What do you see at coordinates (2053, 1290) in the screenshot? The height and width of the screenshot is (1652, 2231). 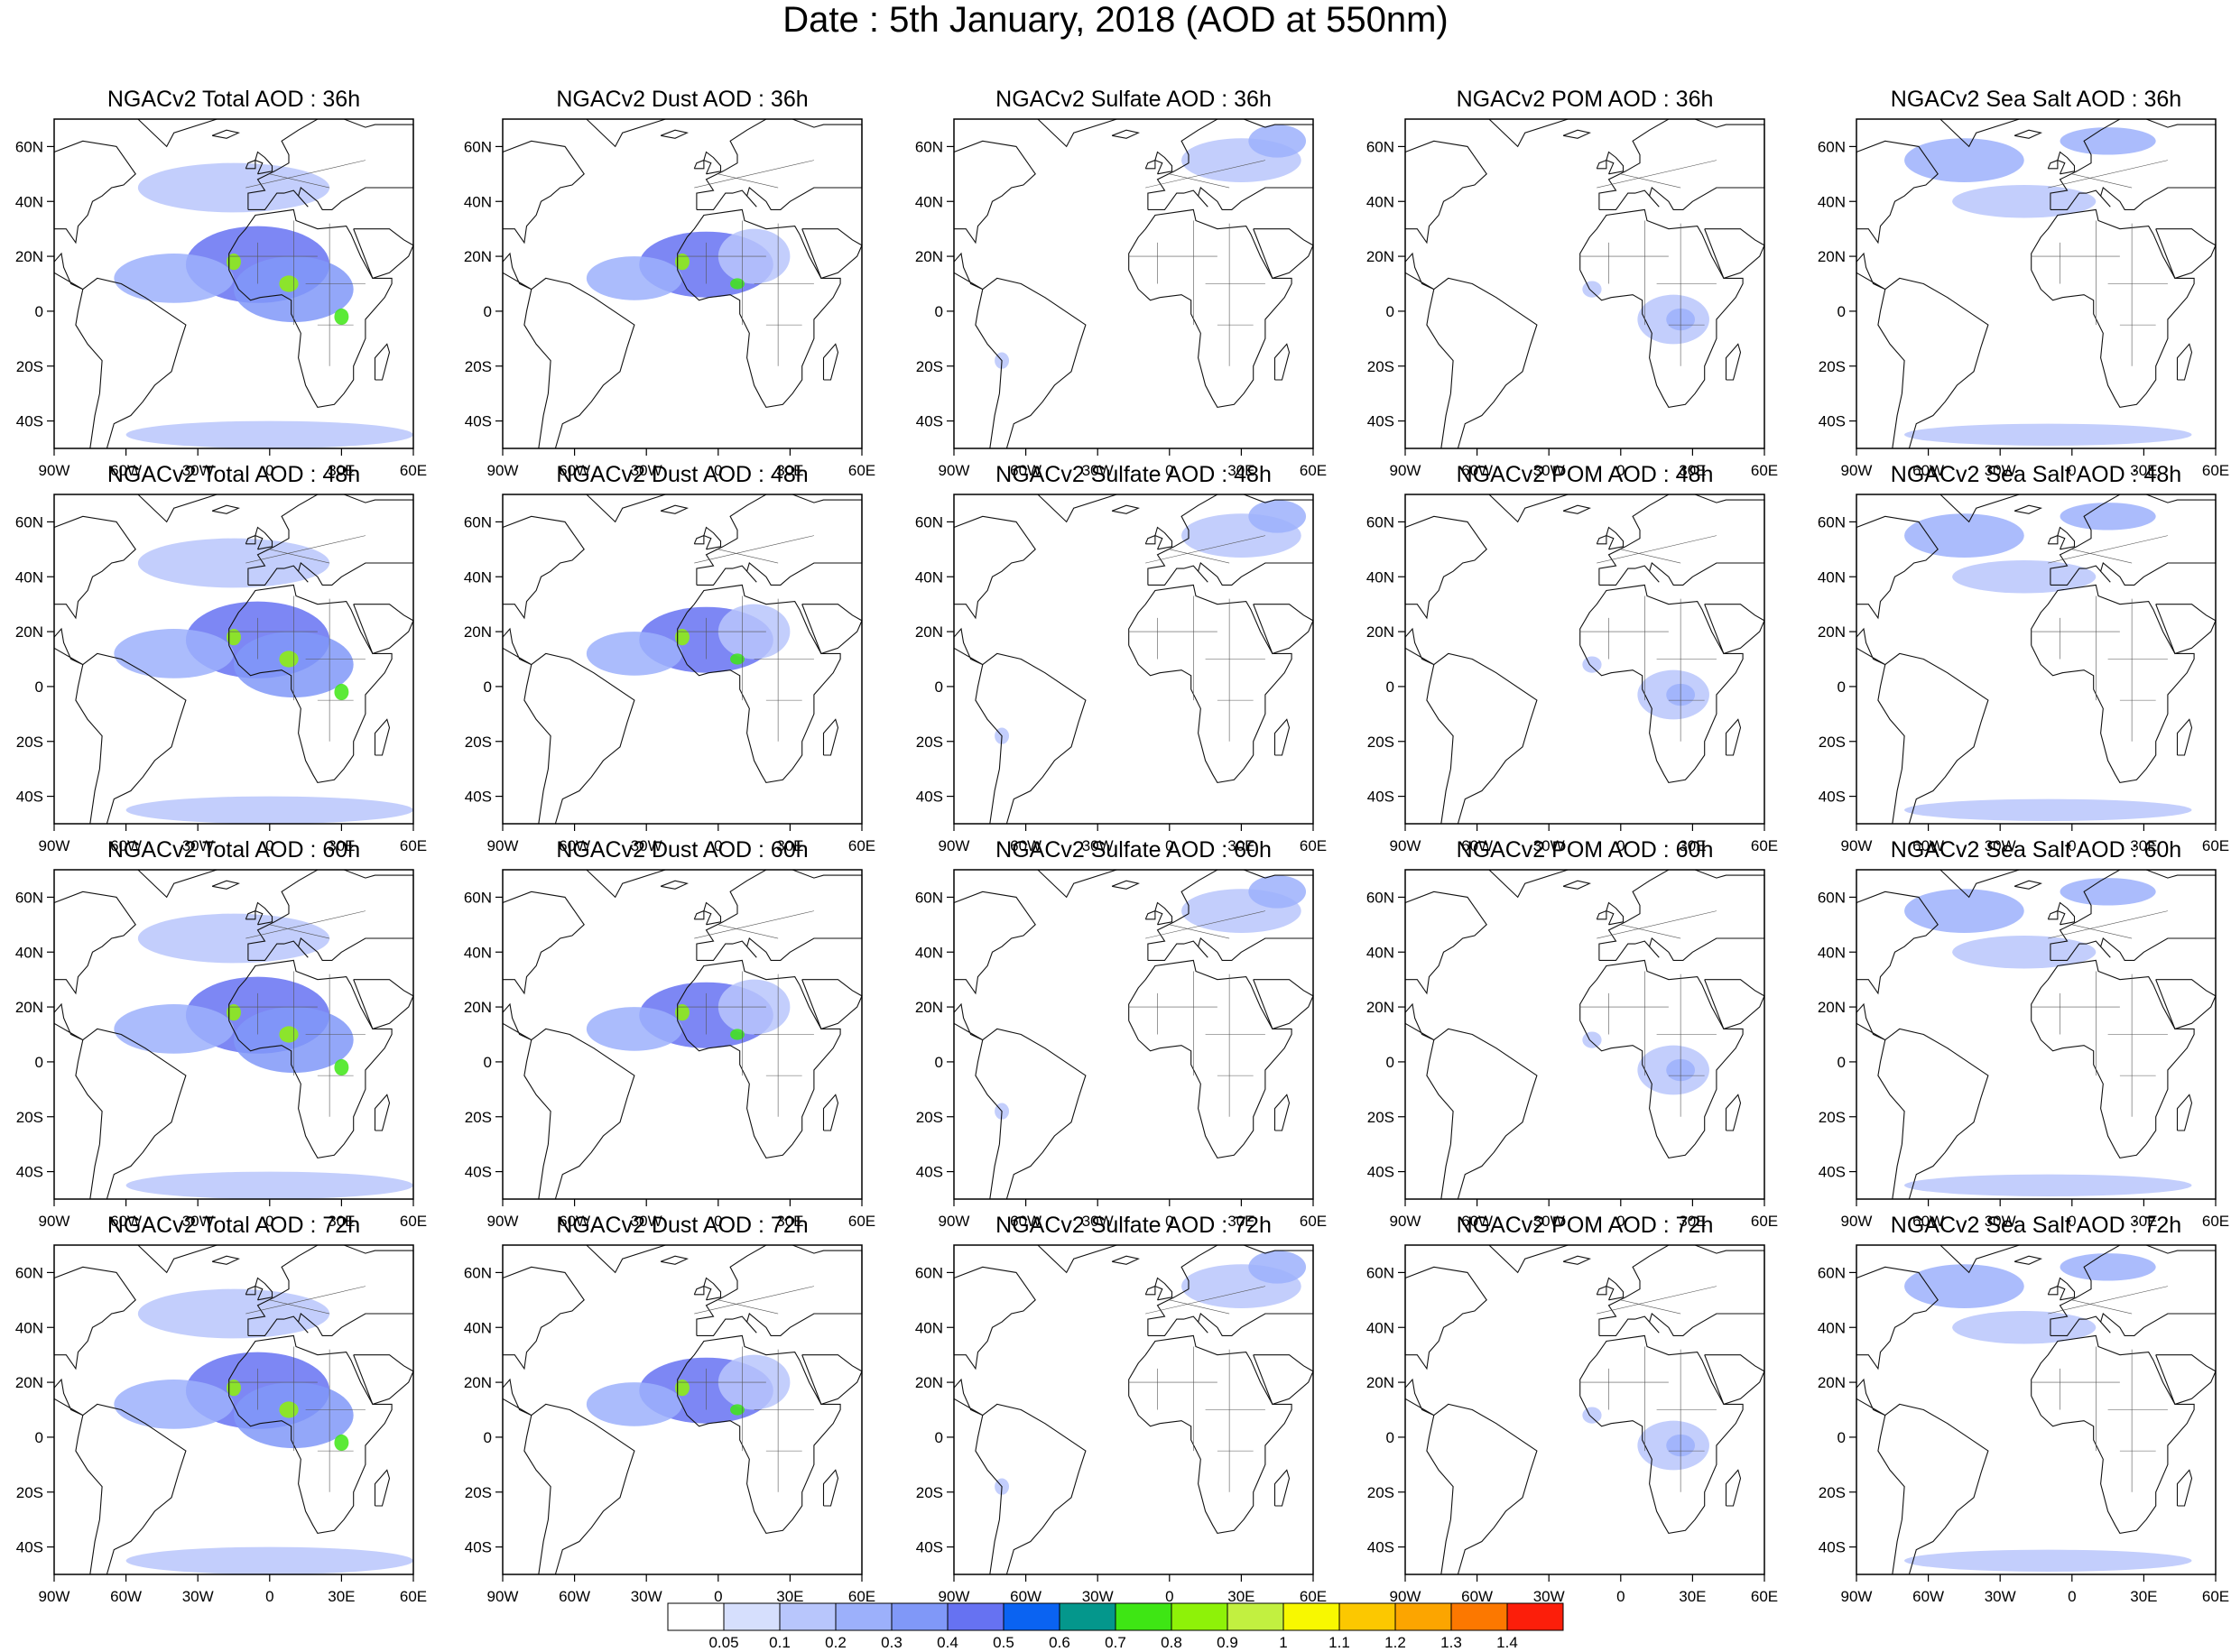 I see `coastline-ireland` at bounding box center [2053, 1290].